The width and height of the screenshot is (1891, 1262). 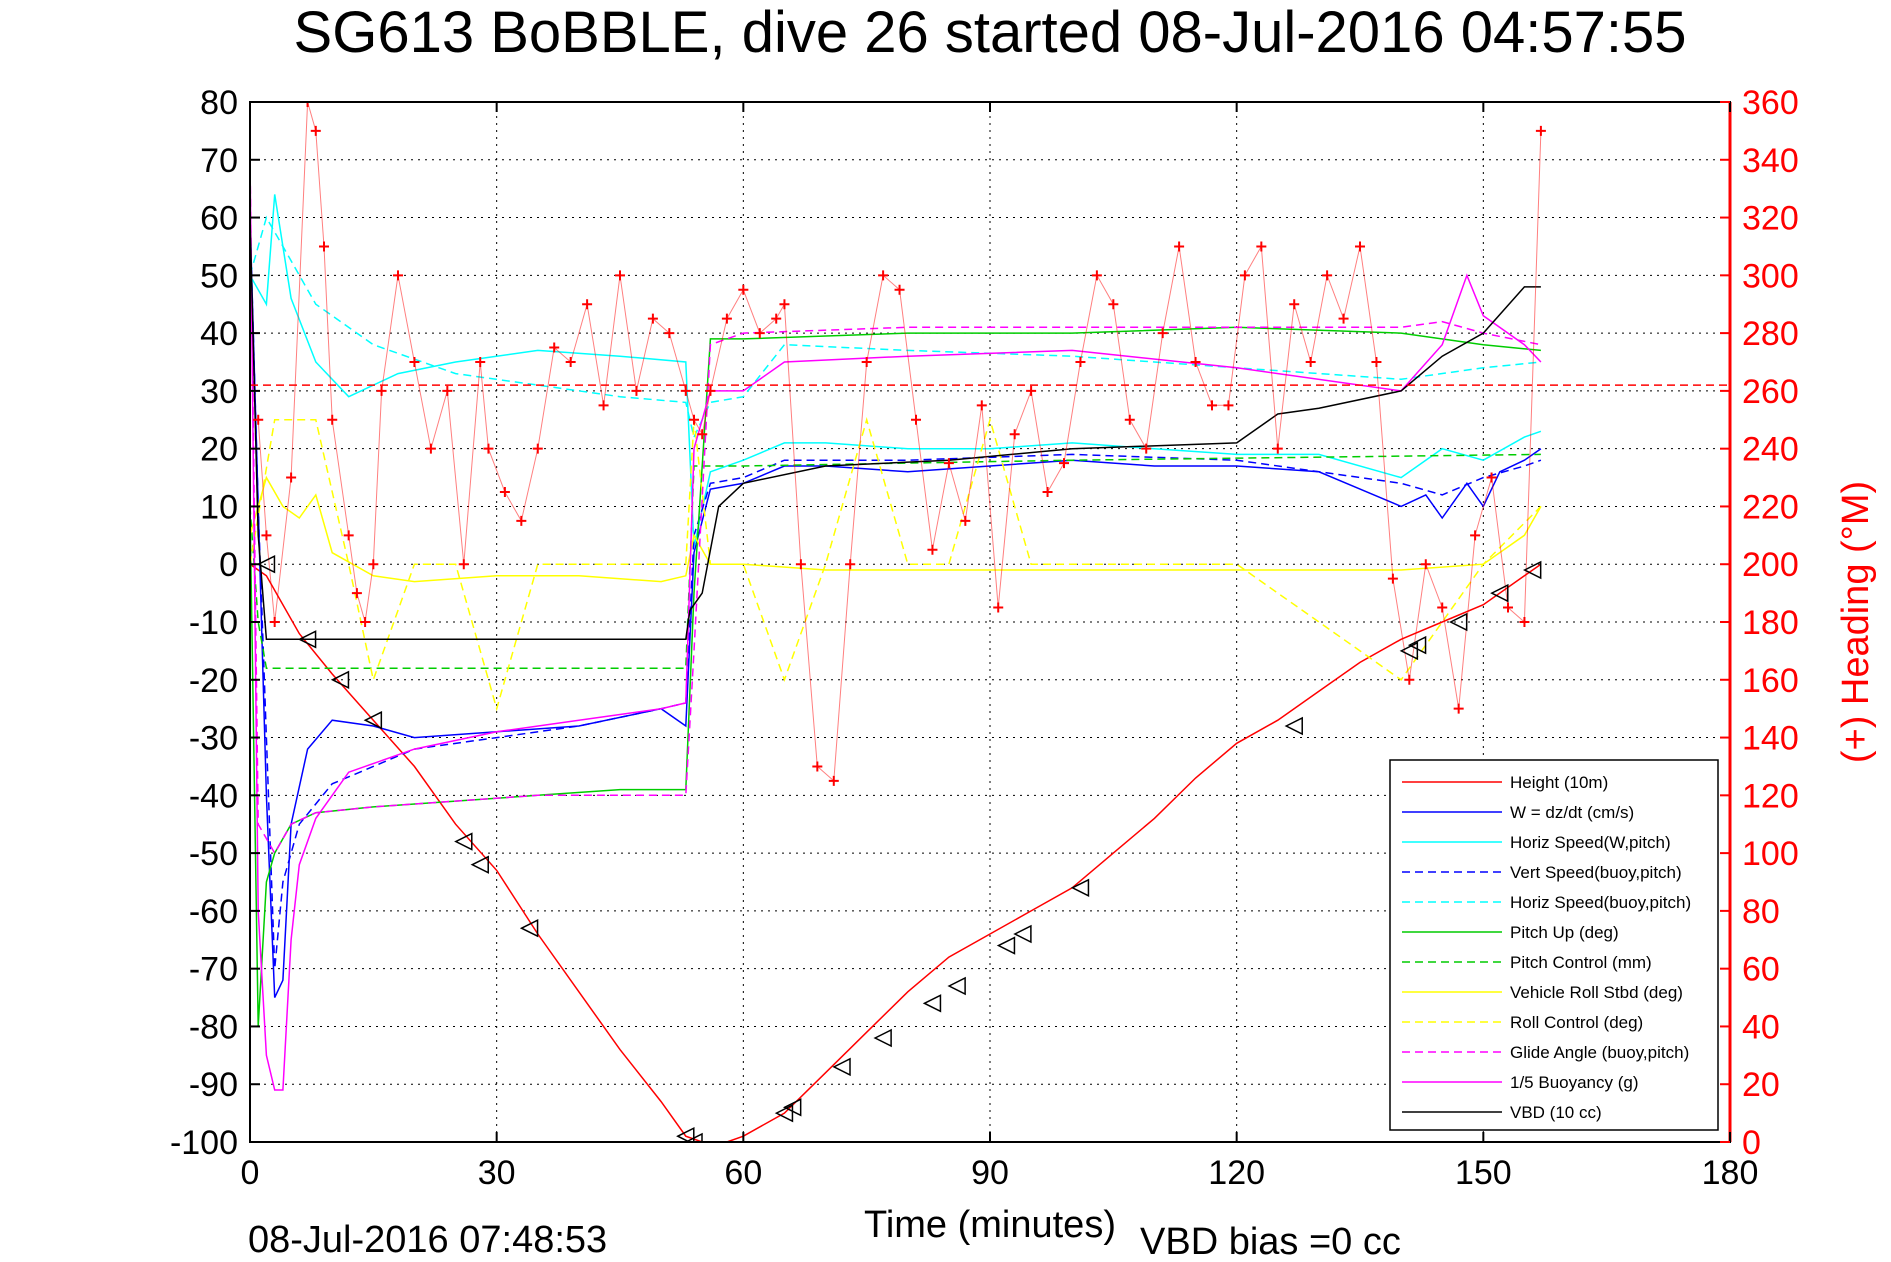 I want to click on series-pitch-control-mm, so click(x=895, y=561).